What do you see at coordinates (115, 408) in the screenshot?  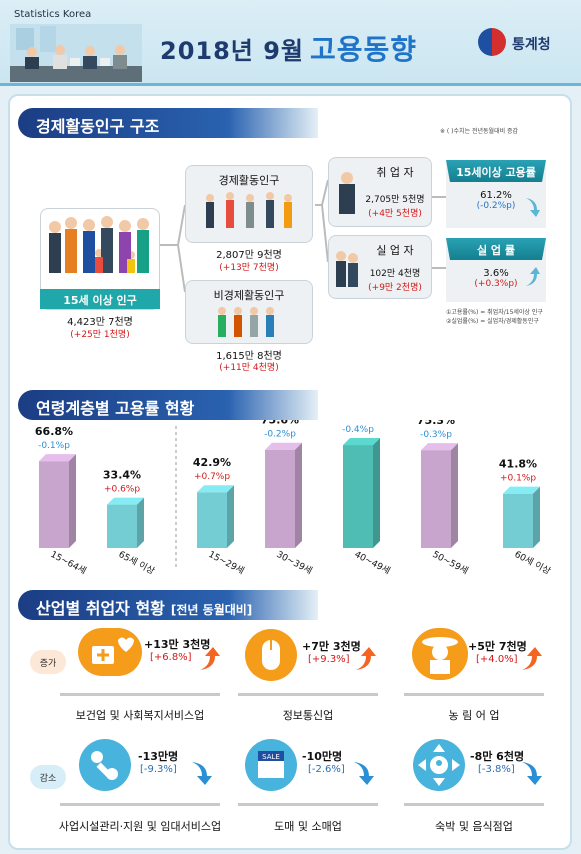 I see `chart-title: 연령계층별 고용률 현황` at bounding box center [115, 408].